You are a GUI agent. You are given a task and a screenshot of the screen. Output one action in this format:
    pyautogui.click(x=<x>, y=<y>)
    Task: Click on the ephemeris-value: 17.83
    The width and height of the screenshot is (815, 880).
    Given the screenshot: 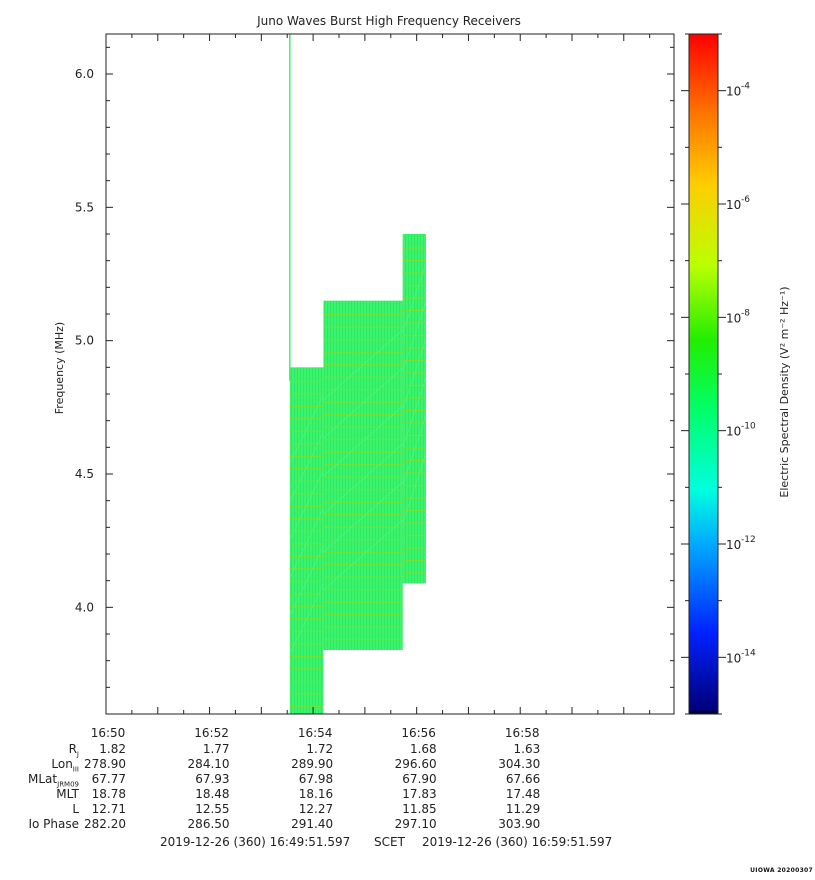 What is the action you would take?
    pyautogui.click(x=419, y=794)
    